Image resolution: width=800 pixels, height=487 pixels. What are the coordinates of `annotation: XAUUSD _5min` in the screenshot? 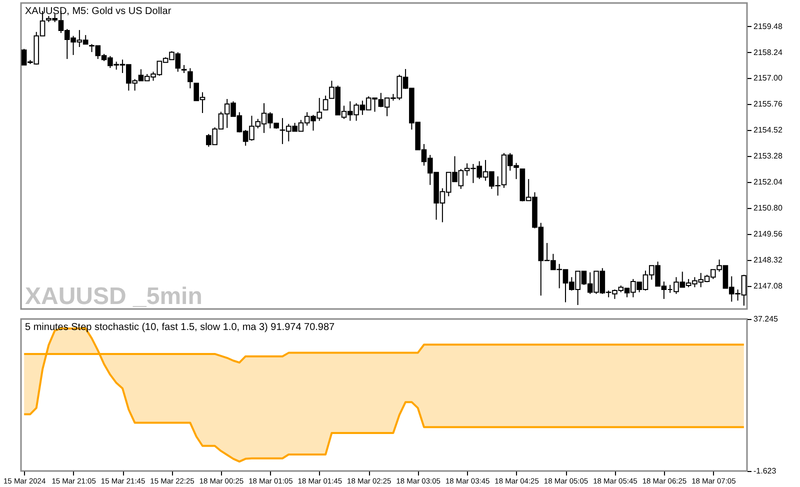 It's located at (113, 296).